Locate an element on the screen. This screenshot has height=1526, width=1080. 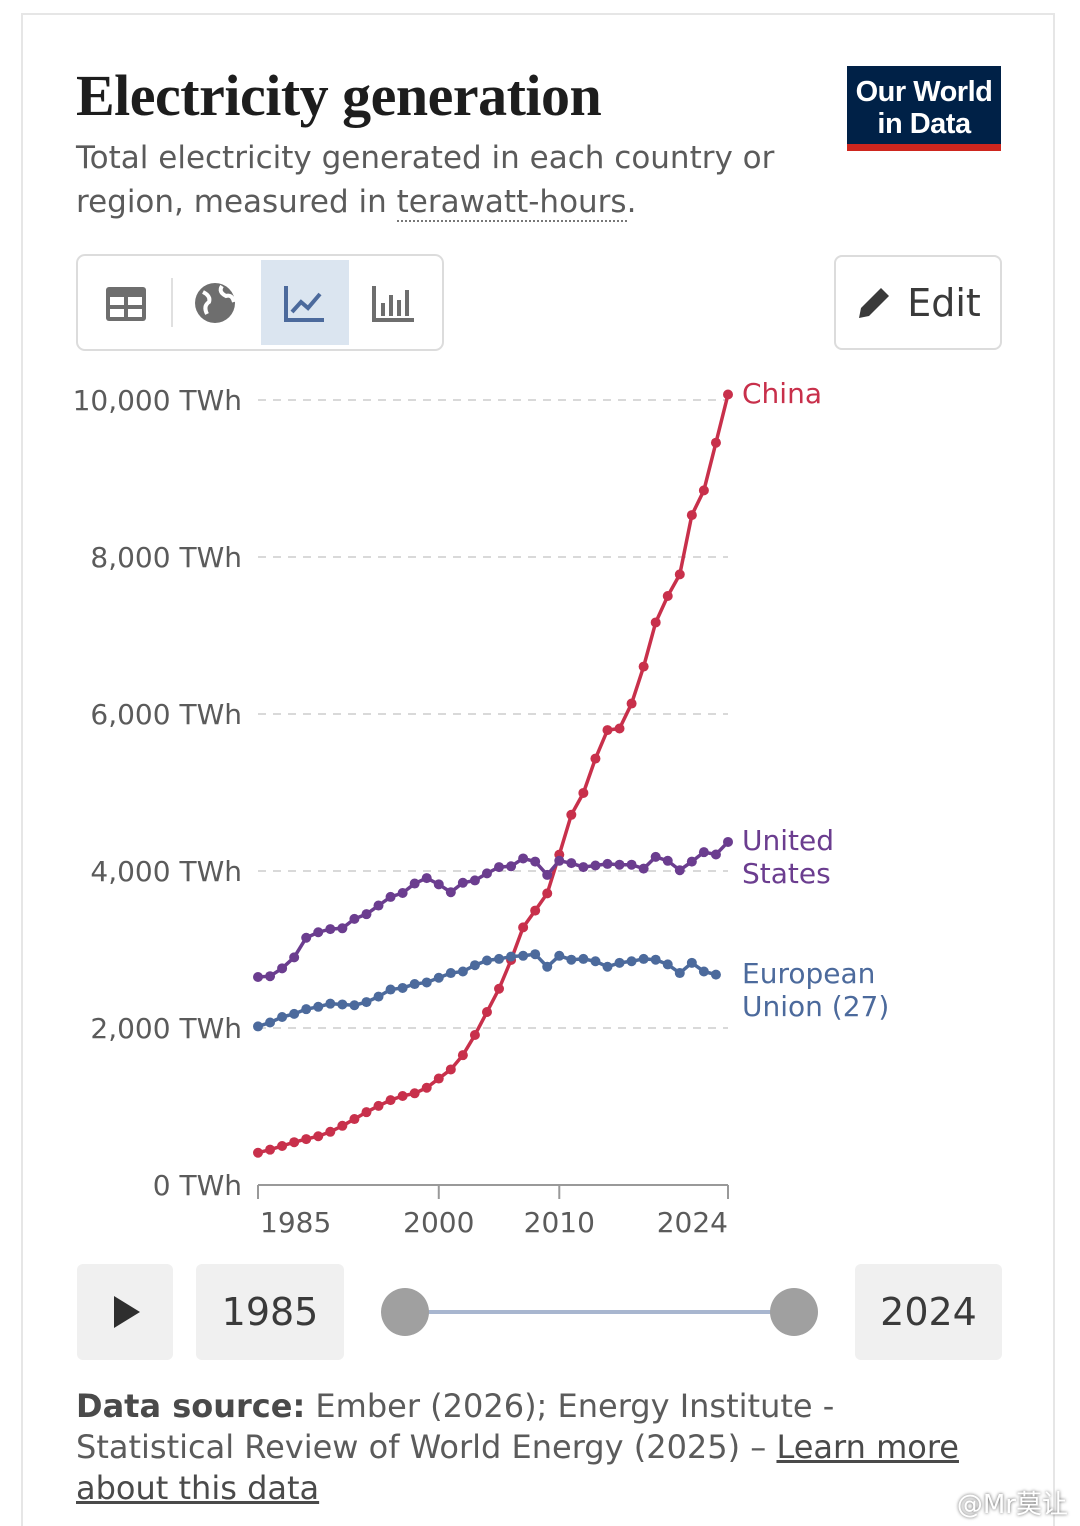
map-icon is located at coordinates (215, 303).